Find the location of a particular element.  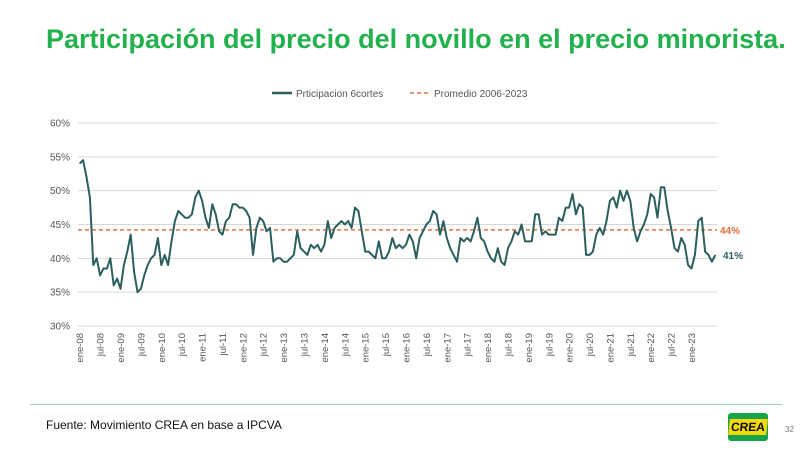

page-number: 32 is located at coordinates (789, 429).